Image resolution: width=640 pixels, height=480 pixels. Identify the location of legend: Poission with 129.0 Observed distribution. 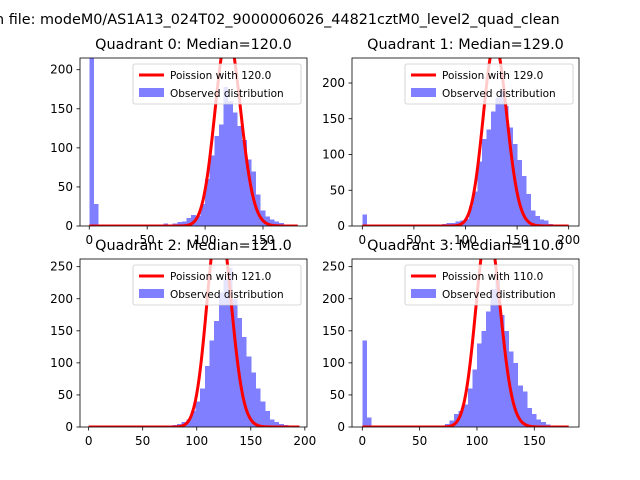
(489, 84).